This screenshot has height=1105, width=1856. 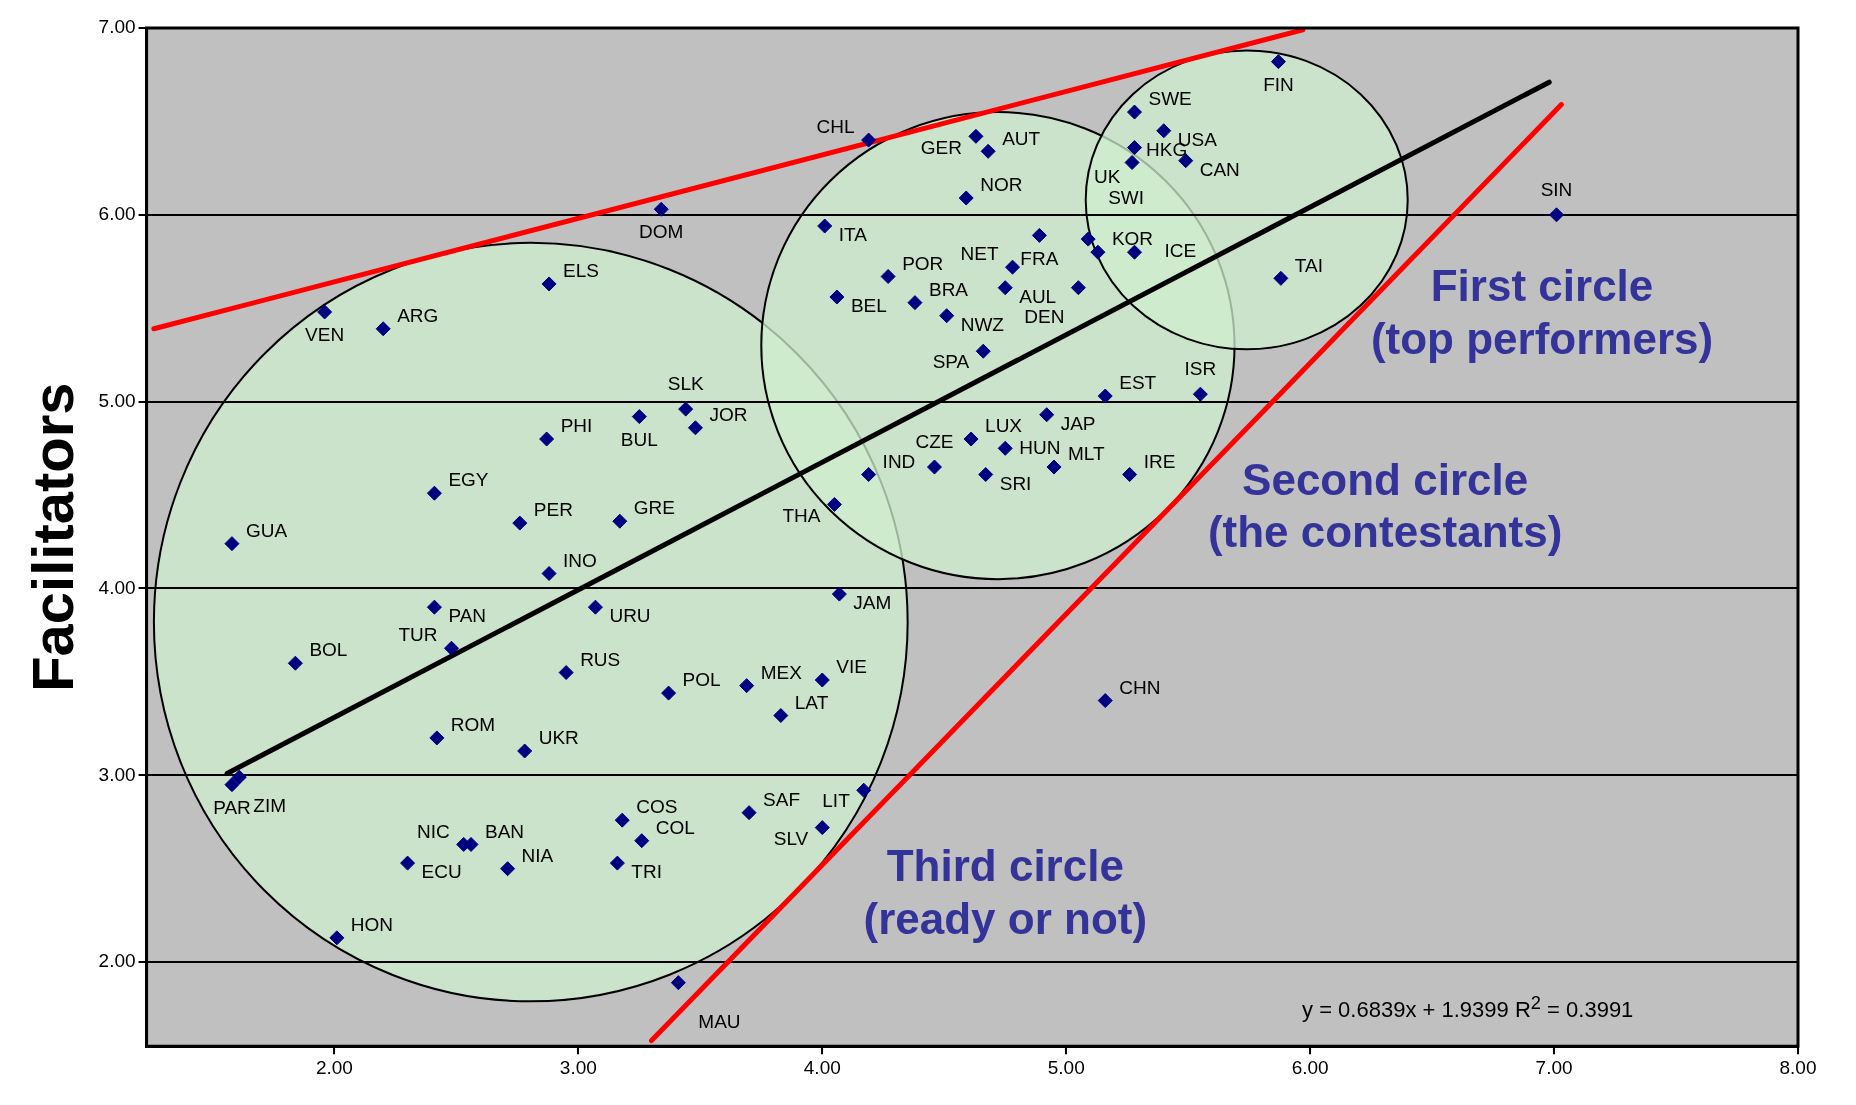 What do you see at coordinates (580, 560) in the screenshot?
I see `annotation: INO` at bounding box center [580, 560].